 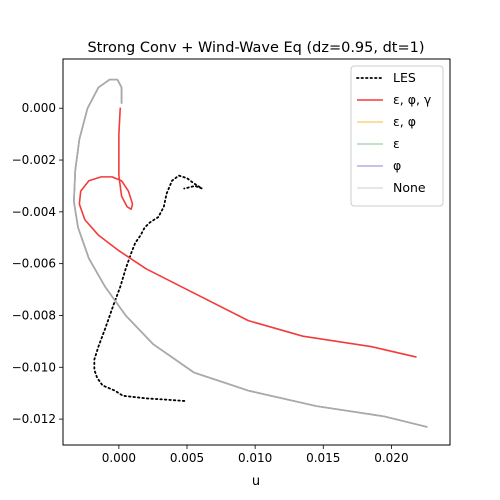 I want to click on x-tick-label: 0.000, so click(x=119, y=458).